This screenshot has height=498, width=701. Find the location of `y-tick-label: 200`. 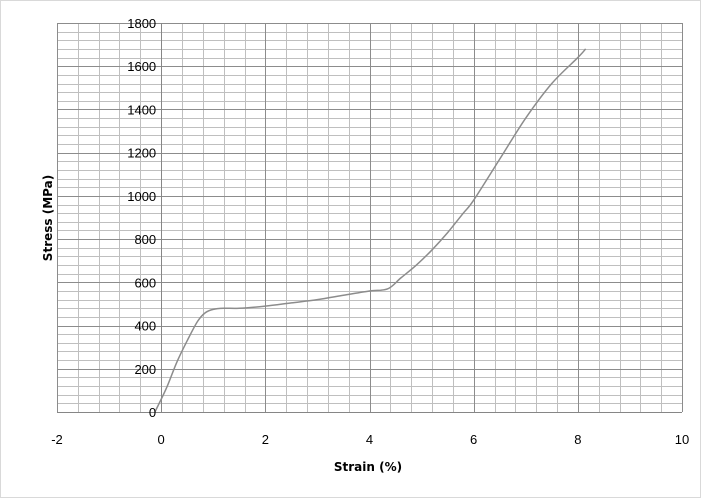

y-tick-label: 200 is located at coordinates (145, 369).